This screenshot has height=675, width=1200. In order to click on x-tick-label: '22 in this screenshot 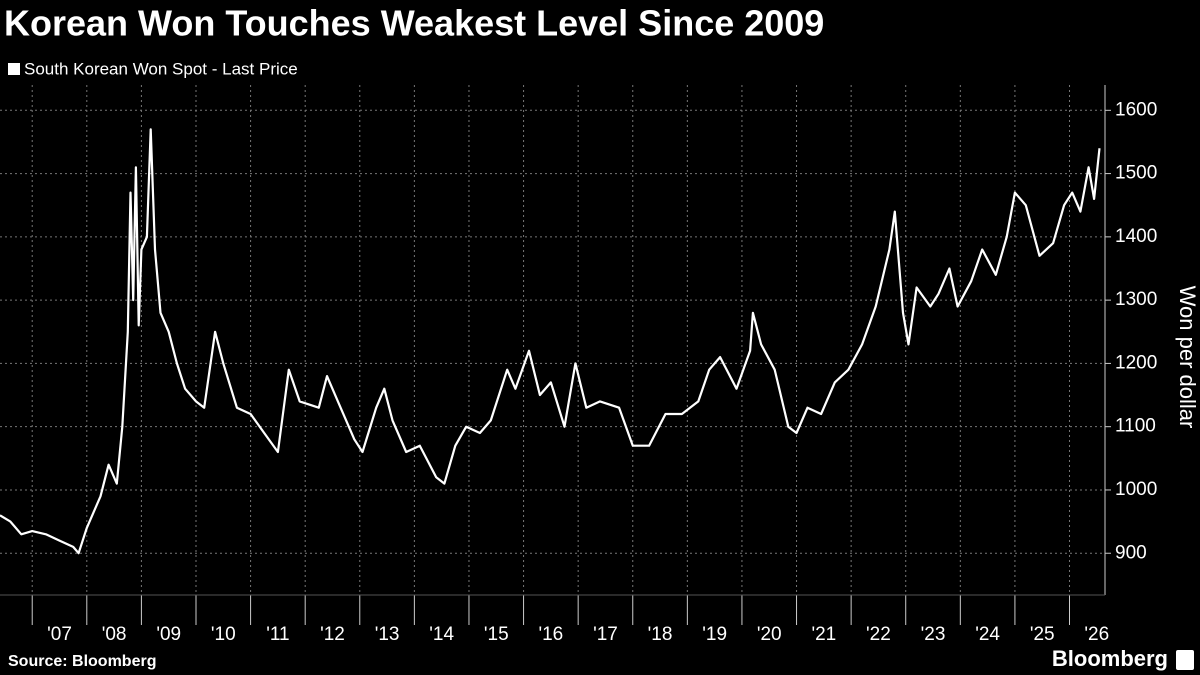, I will do `click(878, 634)`.